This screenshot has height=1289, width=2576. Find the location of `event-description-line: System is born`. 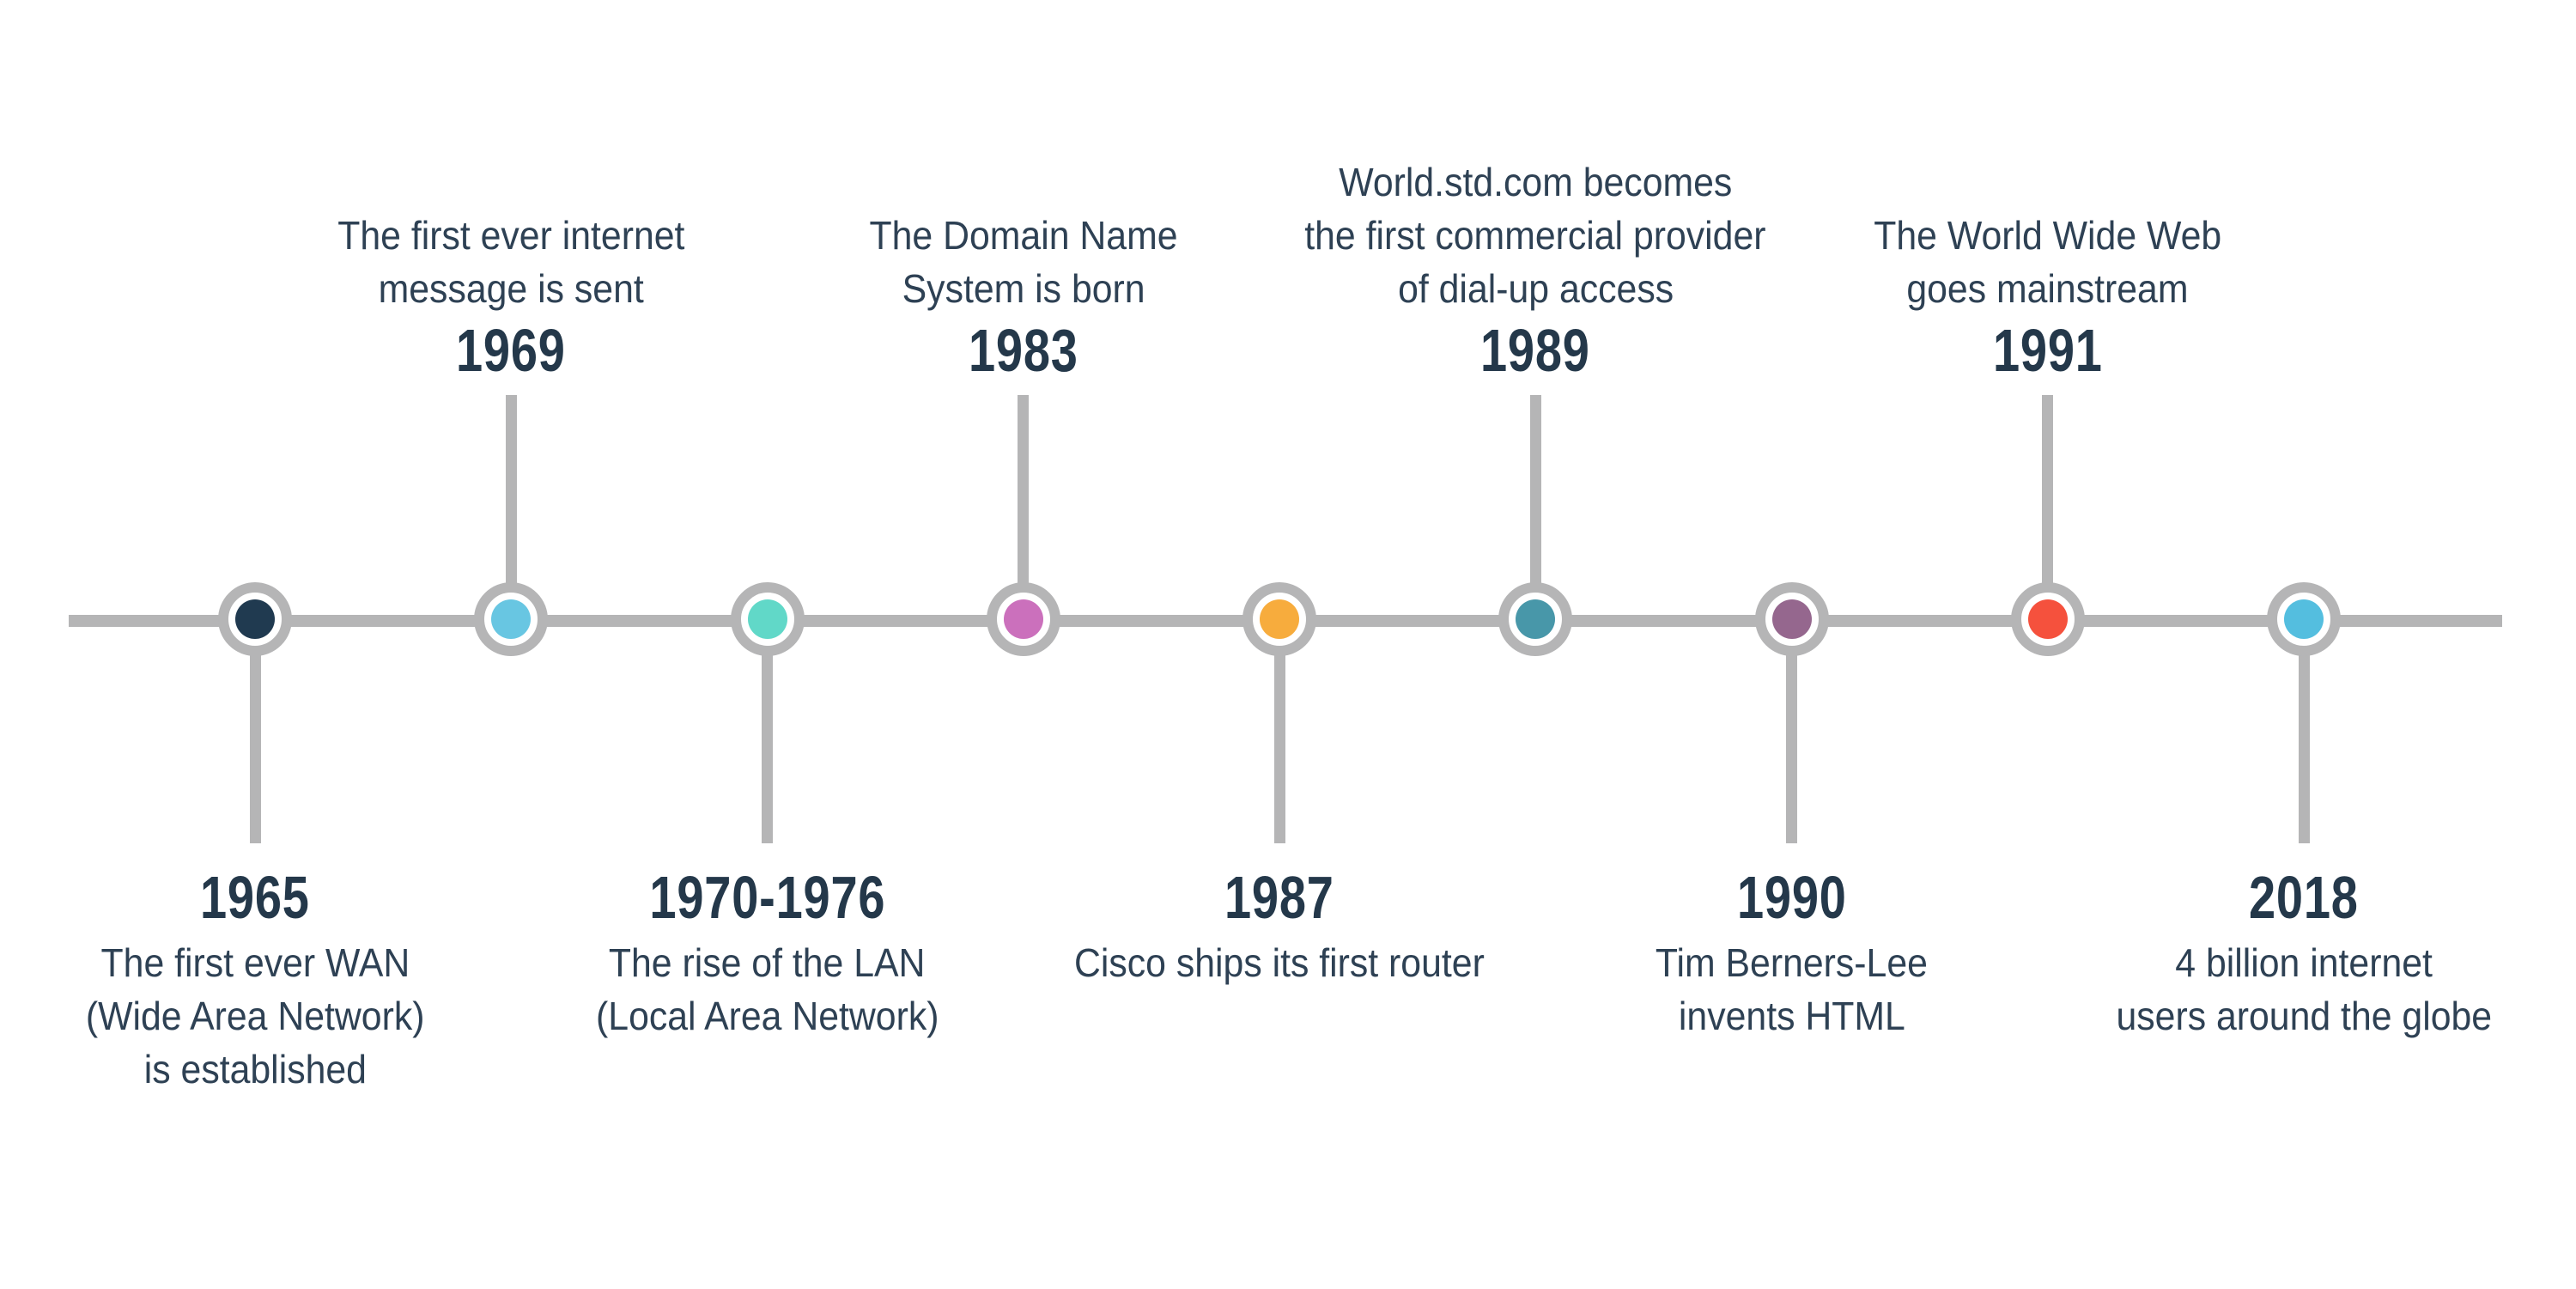

event-description-line: System is born is located at coordinates (1024, 289).